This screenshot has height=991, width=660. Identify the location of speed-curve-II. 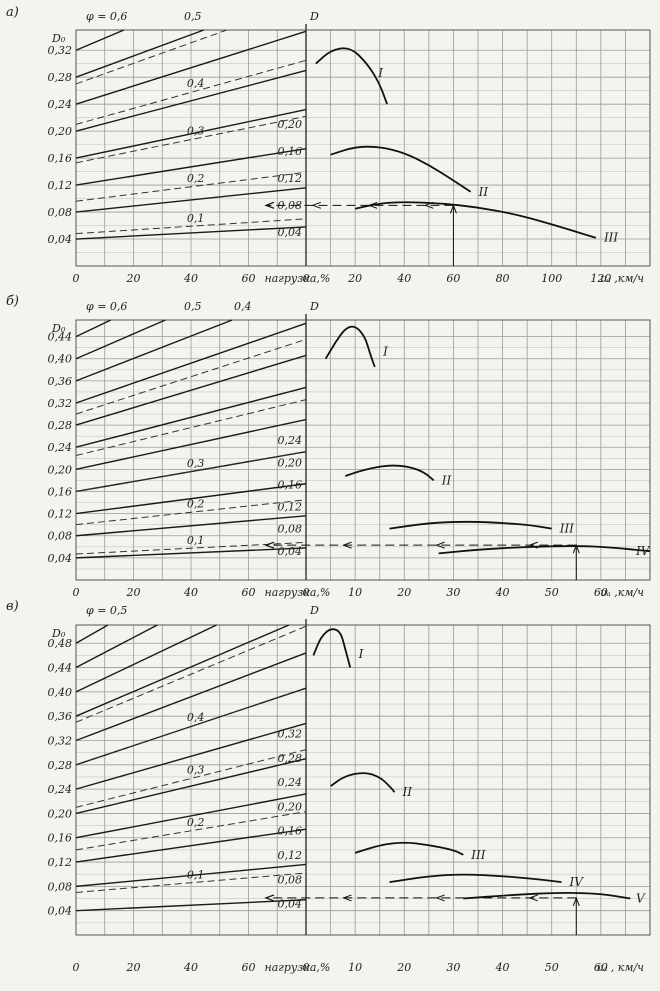
(390, 473).